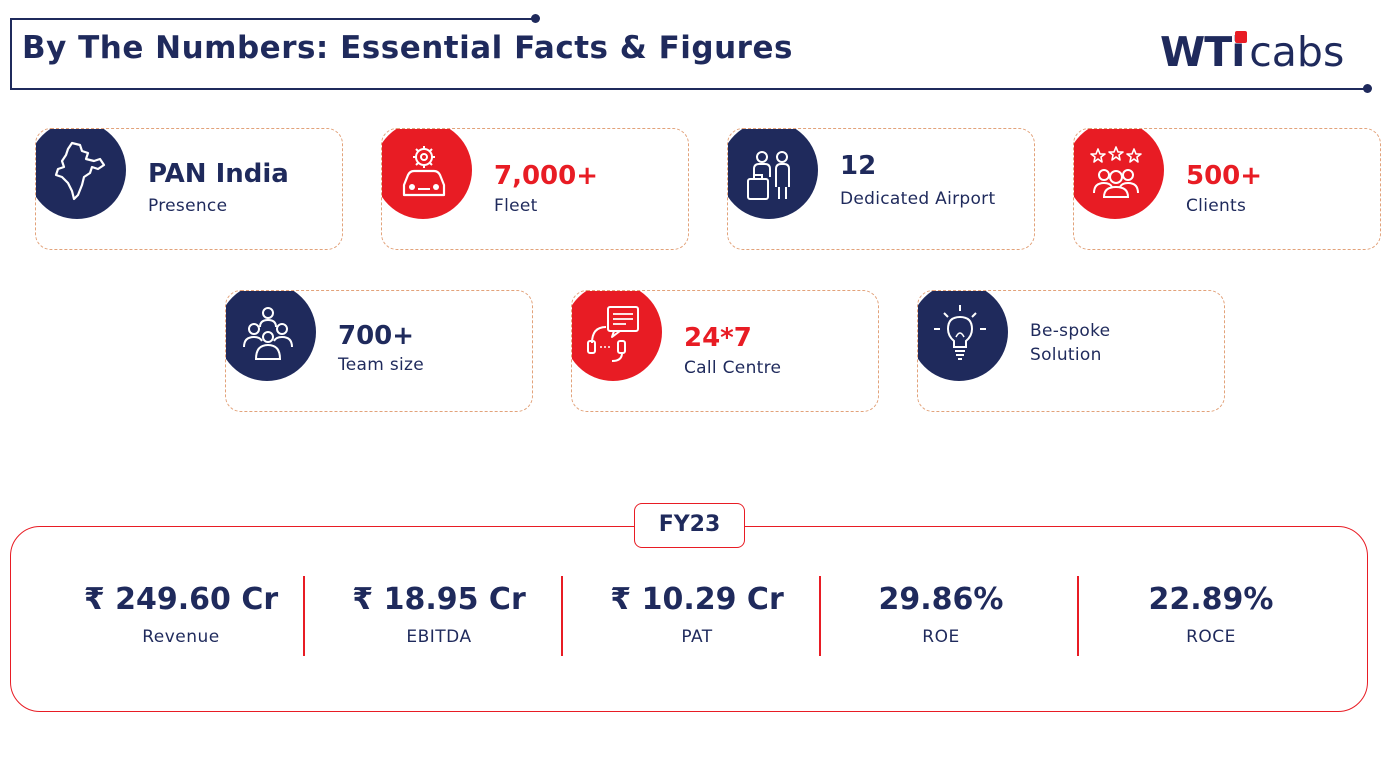 This screenshot has height=760, width=1384. Describe the element at coordinates (80, 171) in the screenshot. I see `india-map-icon` at that location.